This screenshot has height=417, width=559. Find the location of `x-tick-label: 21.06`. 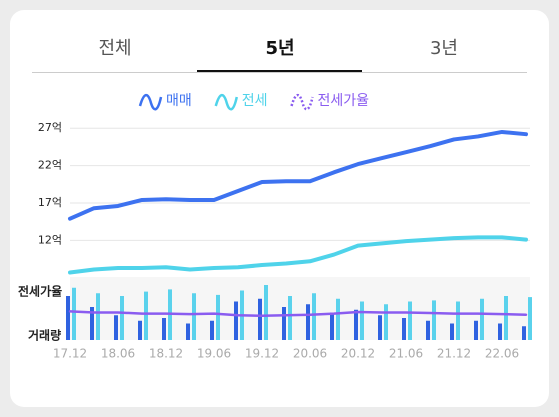

x-tick-label: 21.06 is located at coordinates (406, 354).